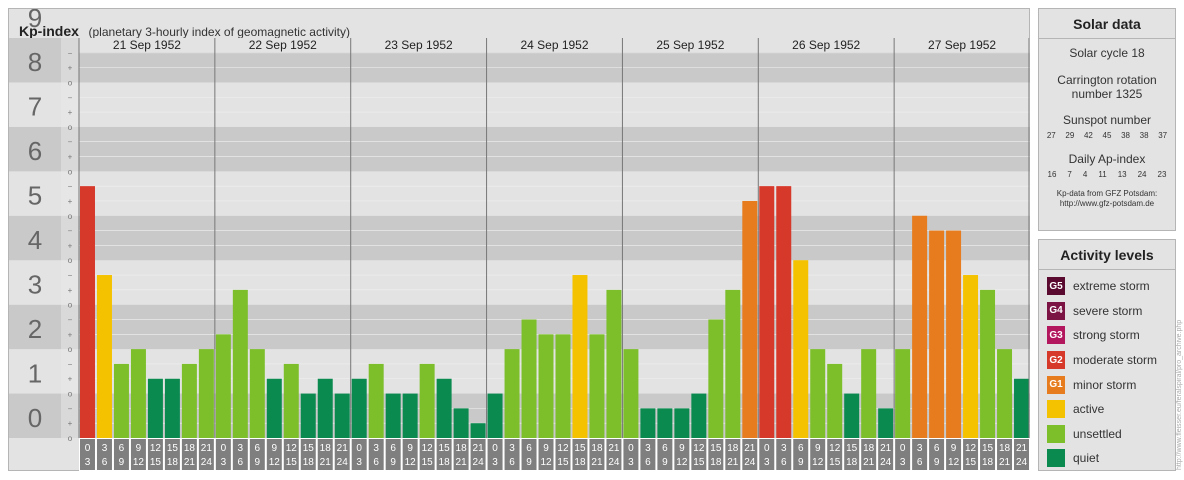 This screenshot has width=1184, height=480. What do you see at coordinates (554, 45) in the screenshot?
I see `day-label: 24 Sep 1952` at bounding box center [554, 45].